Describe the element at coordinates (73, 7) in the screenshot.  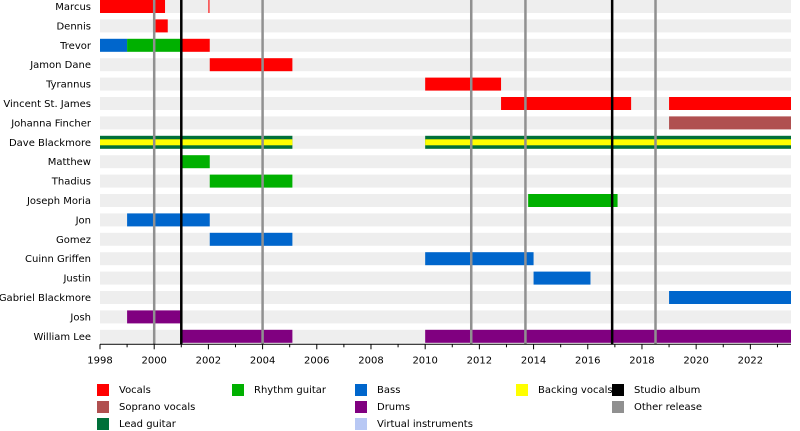
I see `member-name-label: Marcus` at that location.